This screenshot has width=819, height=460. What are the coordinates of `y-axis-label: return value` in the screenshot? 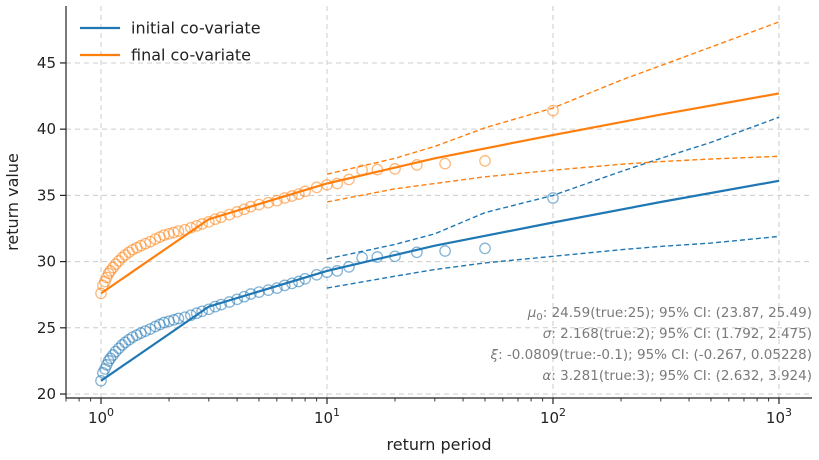 It's located at (12, 202).